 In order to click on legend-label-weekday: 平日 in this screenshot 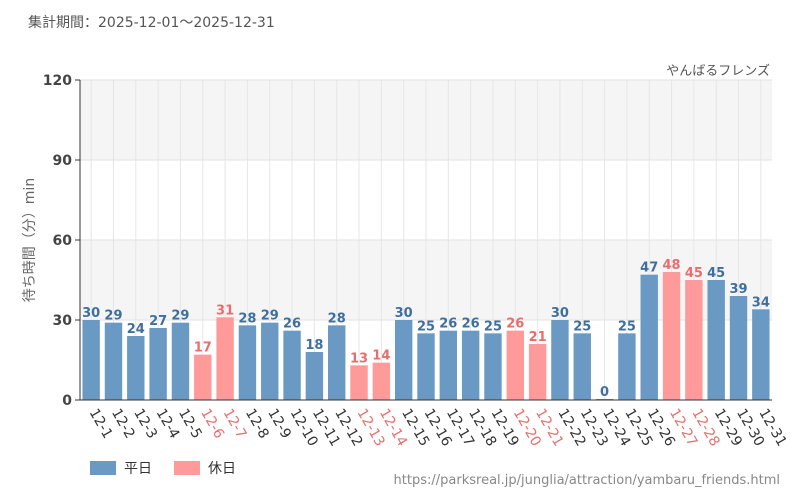, I will do `click(138, 469)`.